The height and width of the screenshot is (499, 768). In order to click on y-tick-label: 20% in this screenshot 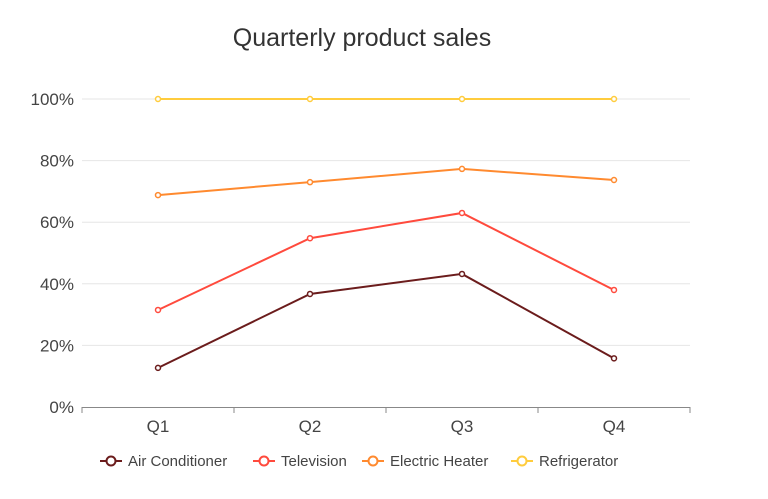, I will do `click(57, 345)`.